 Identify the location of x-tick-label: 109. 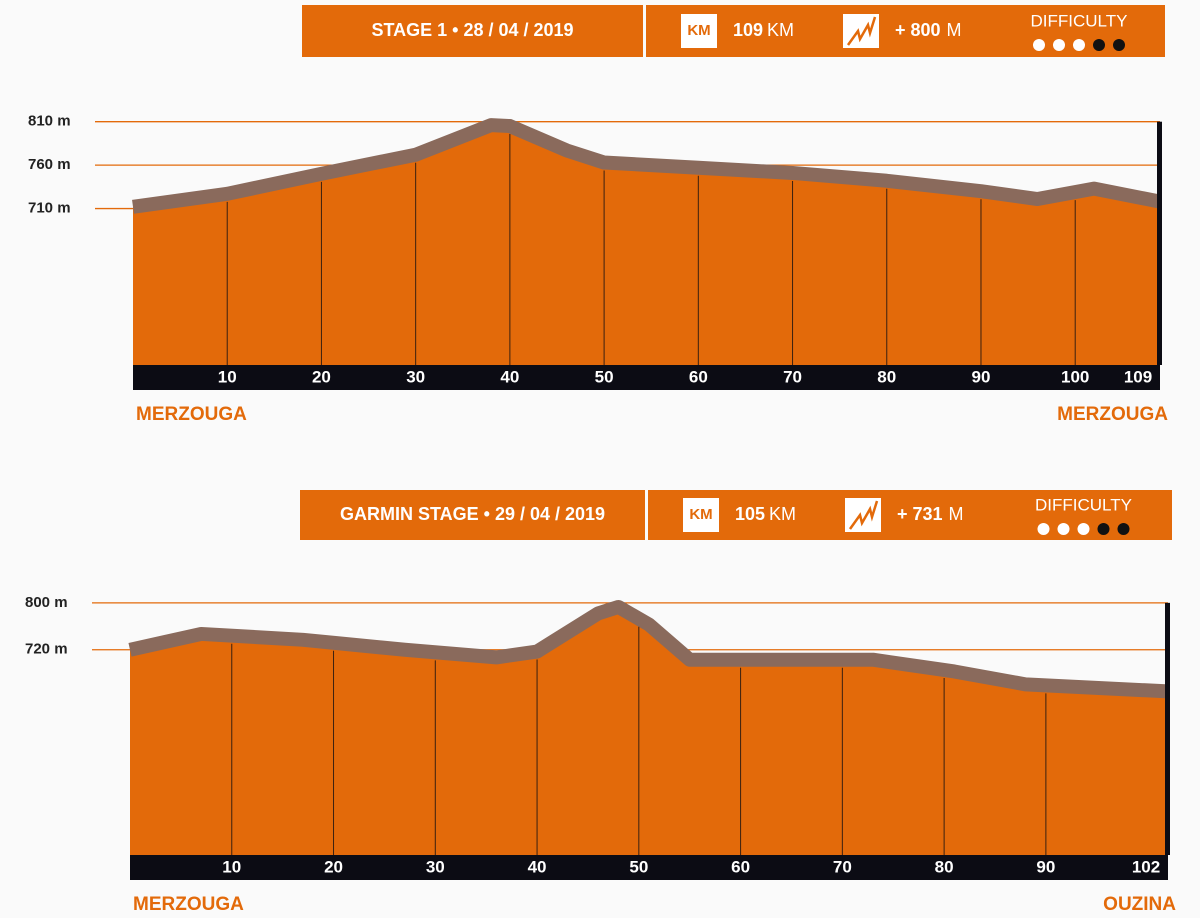
(1138, 376).